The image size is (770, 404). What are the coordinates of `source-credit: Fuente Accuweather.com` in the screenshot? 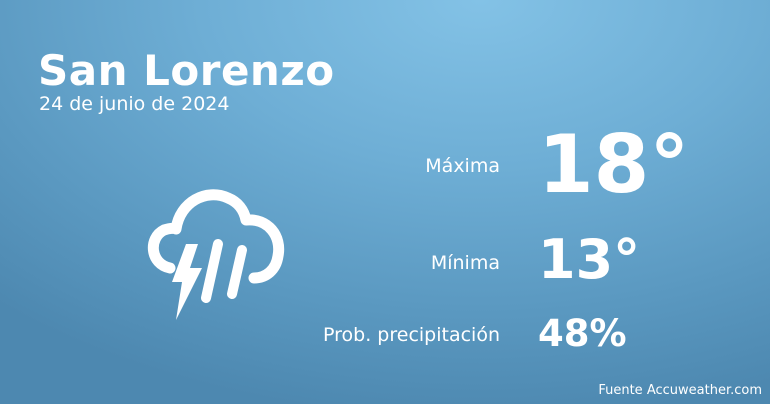 It's located at (680, 390).